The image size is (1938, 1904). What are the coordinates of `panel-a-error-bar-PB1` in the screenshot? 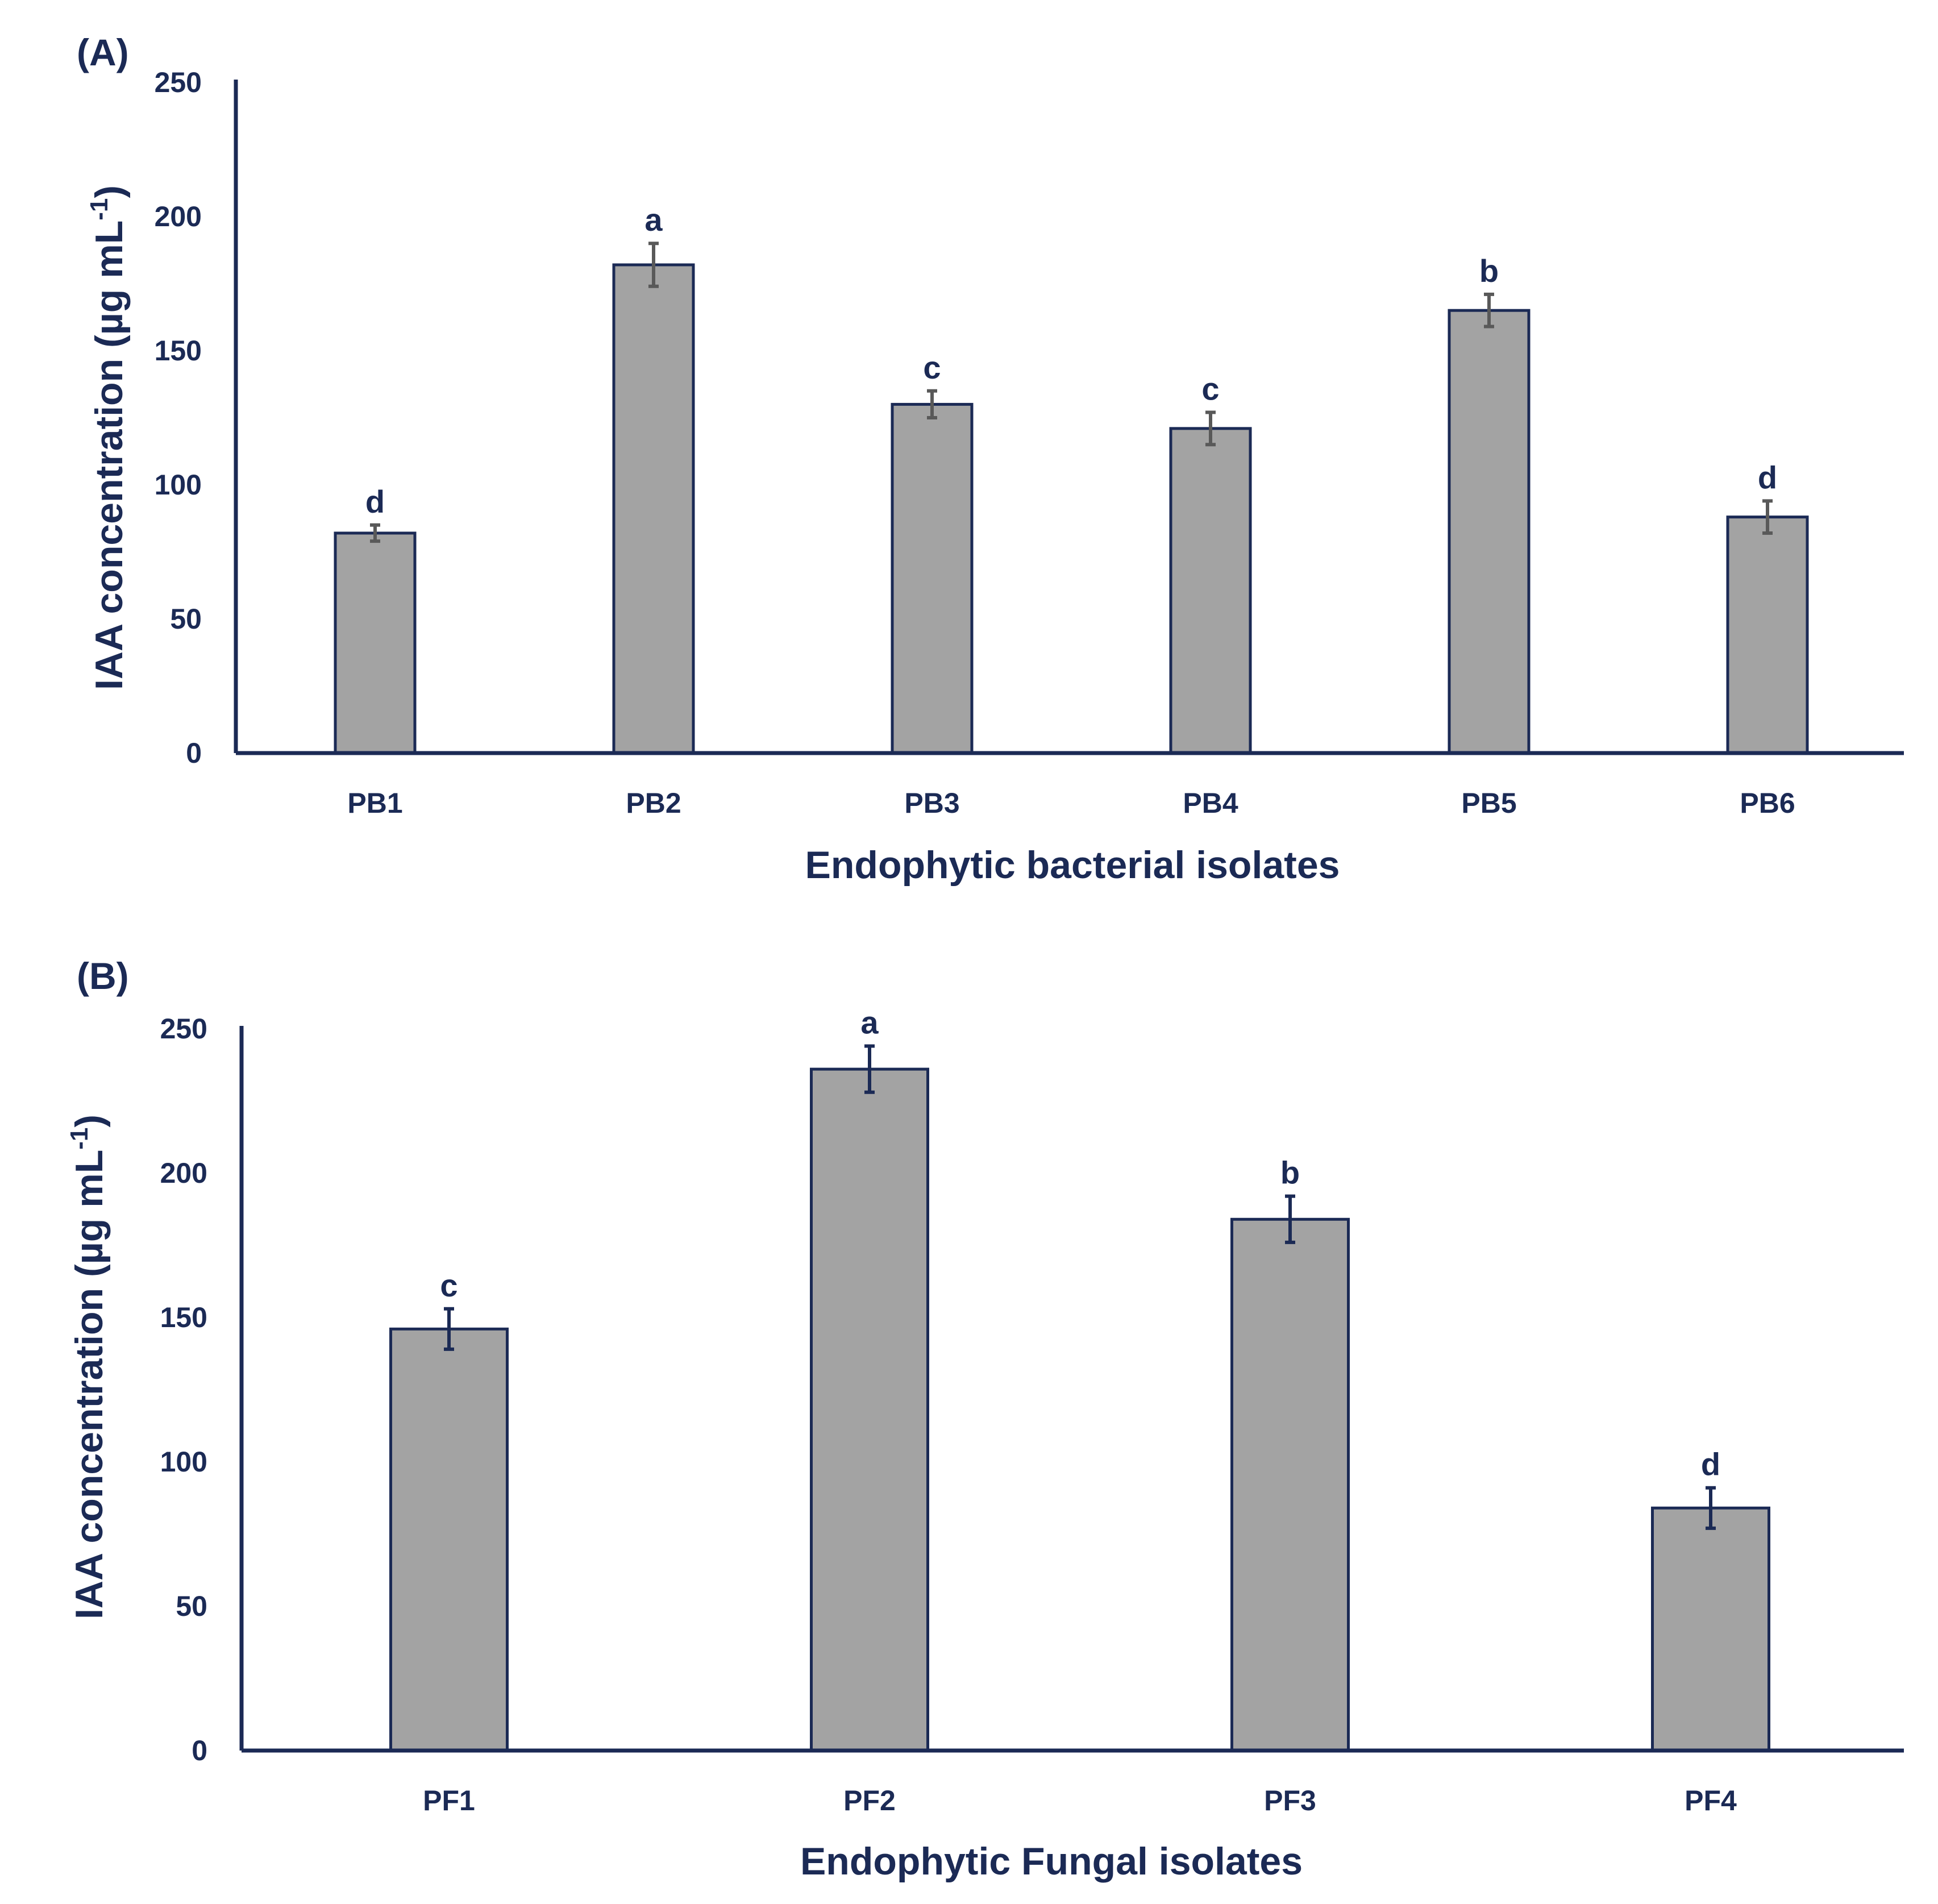 It's located at (375, 533).